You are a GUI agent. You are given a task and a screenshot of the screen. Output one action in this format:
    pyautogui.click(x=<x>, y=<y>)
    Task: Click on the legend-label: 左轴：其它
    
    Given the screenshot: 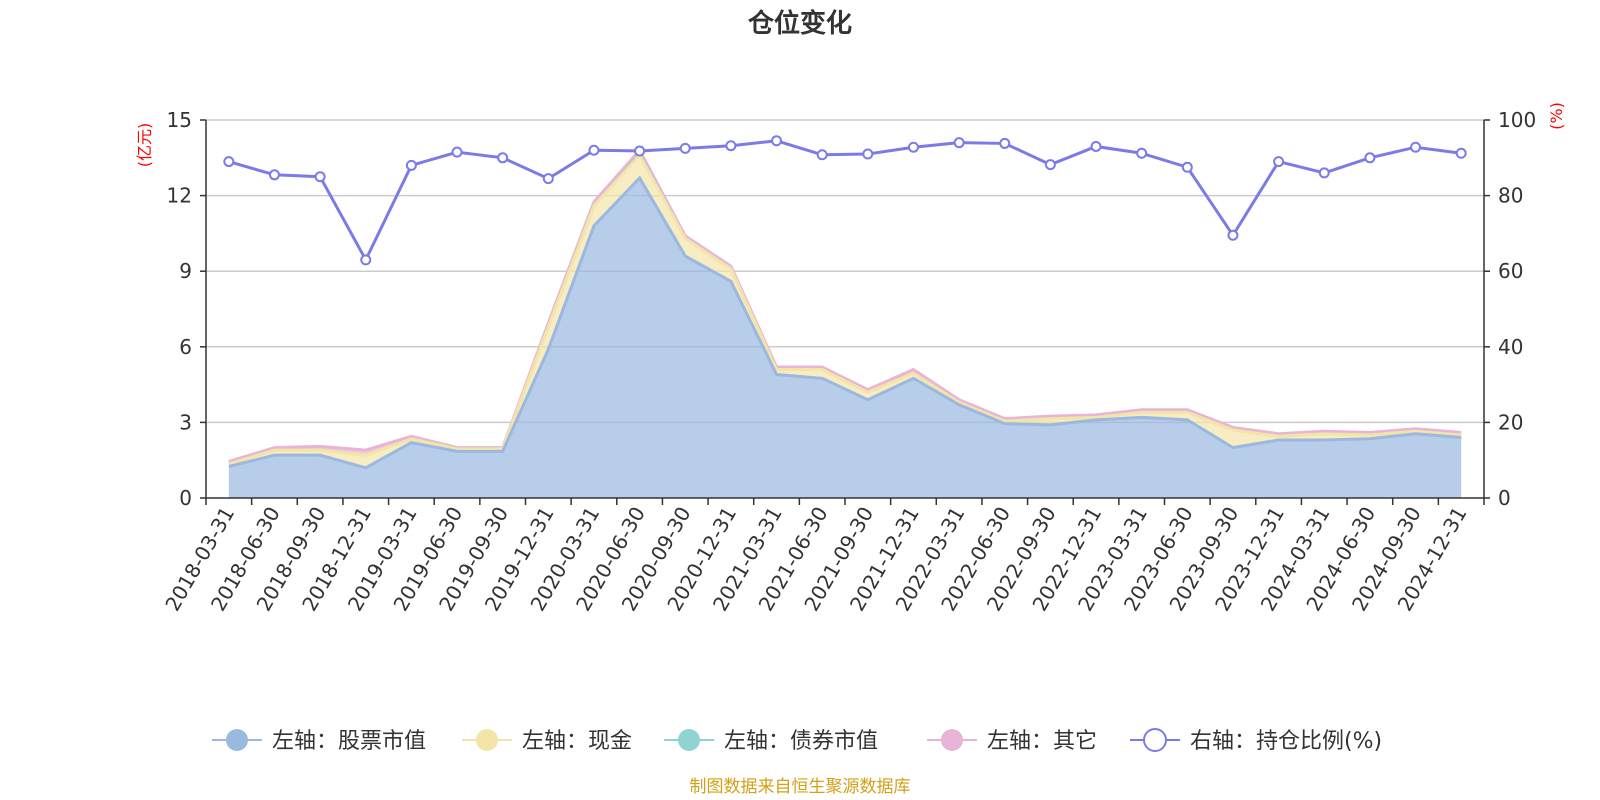 What is the action you would take?
    pyautogui.click(x=1042, y=741)
    